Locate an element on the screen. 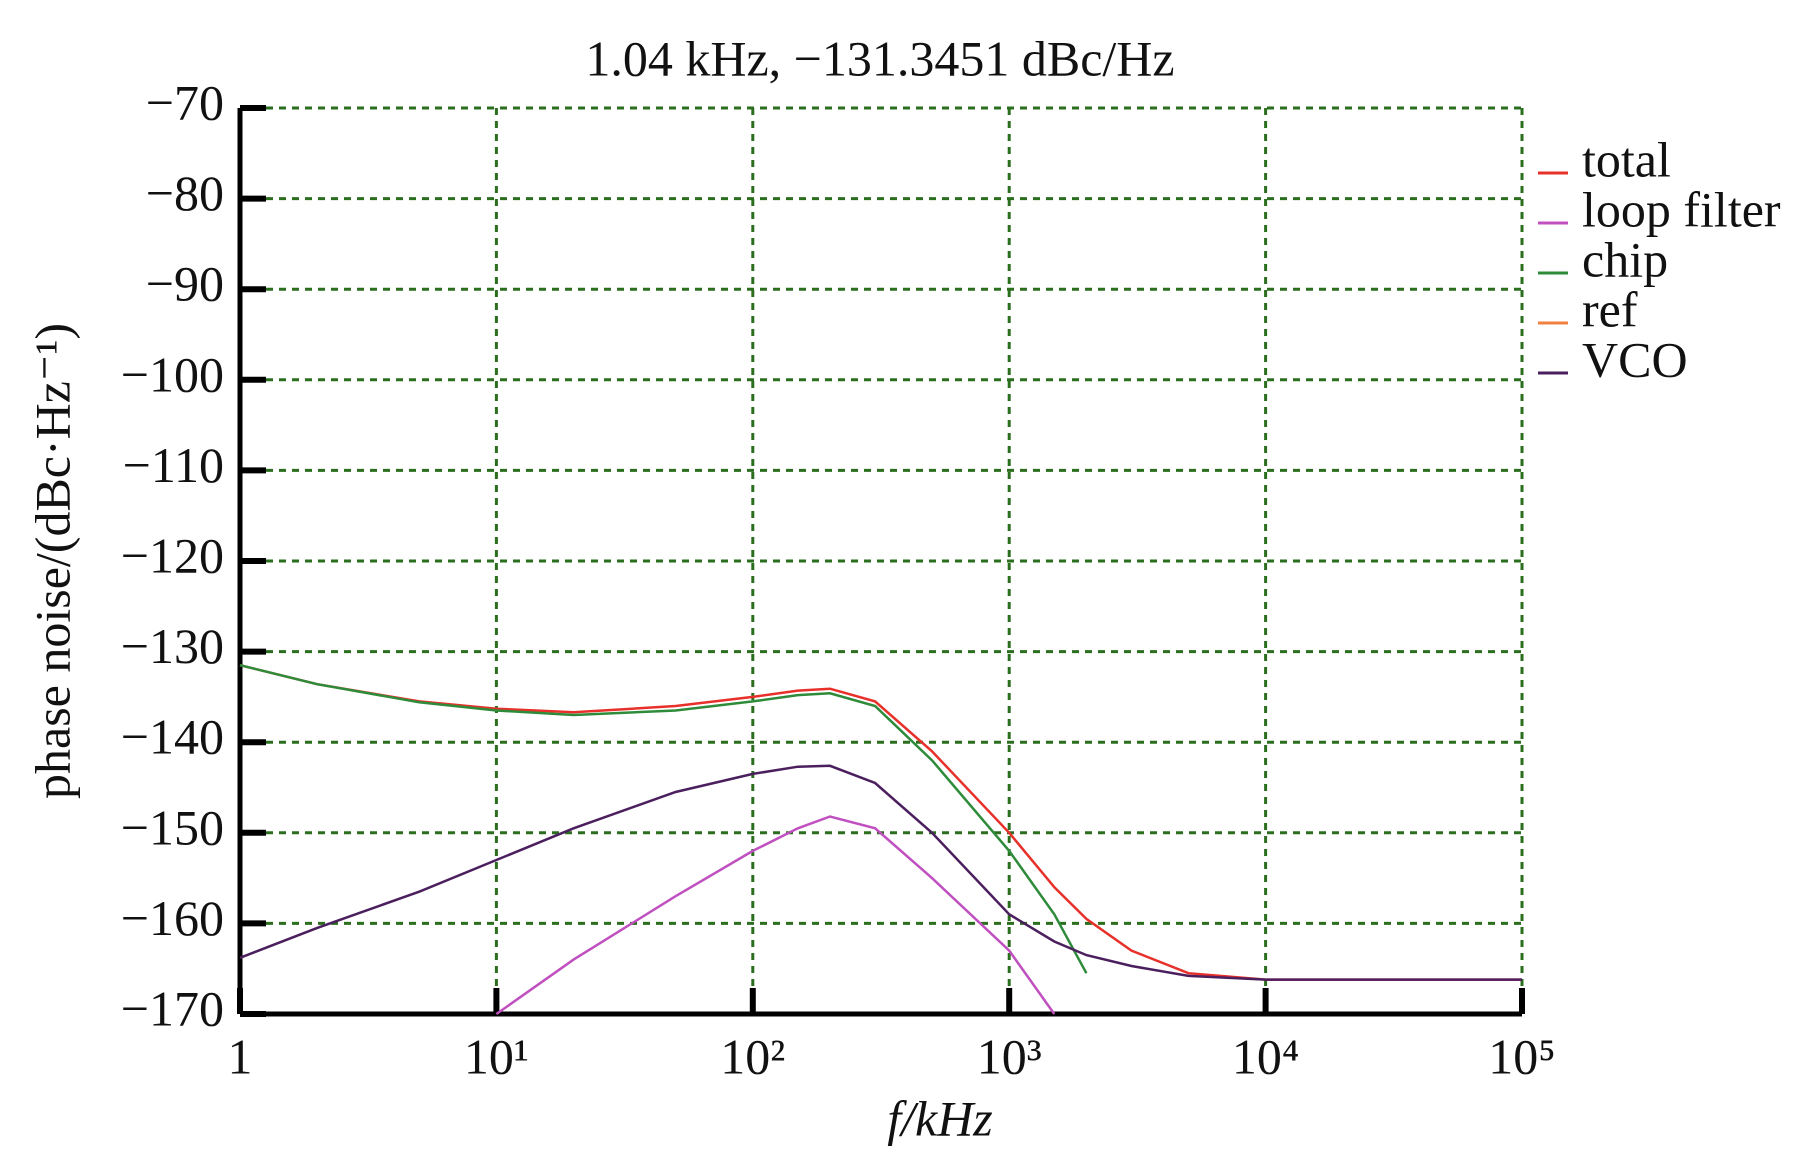  y-tick-label: −120 is located at coordinates (172, 555).